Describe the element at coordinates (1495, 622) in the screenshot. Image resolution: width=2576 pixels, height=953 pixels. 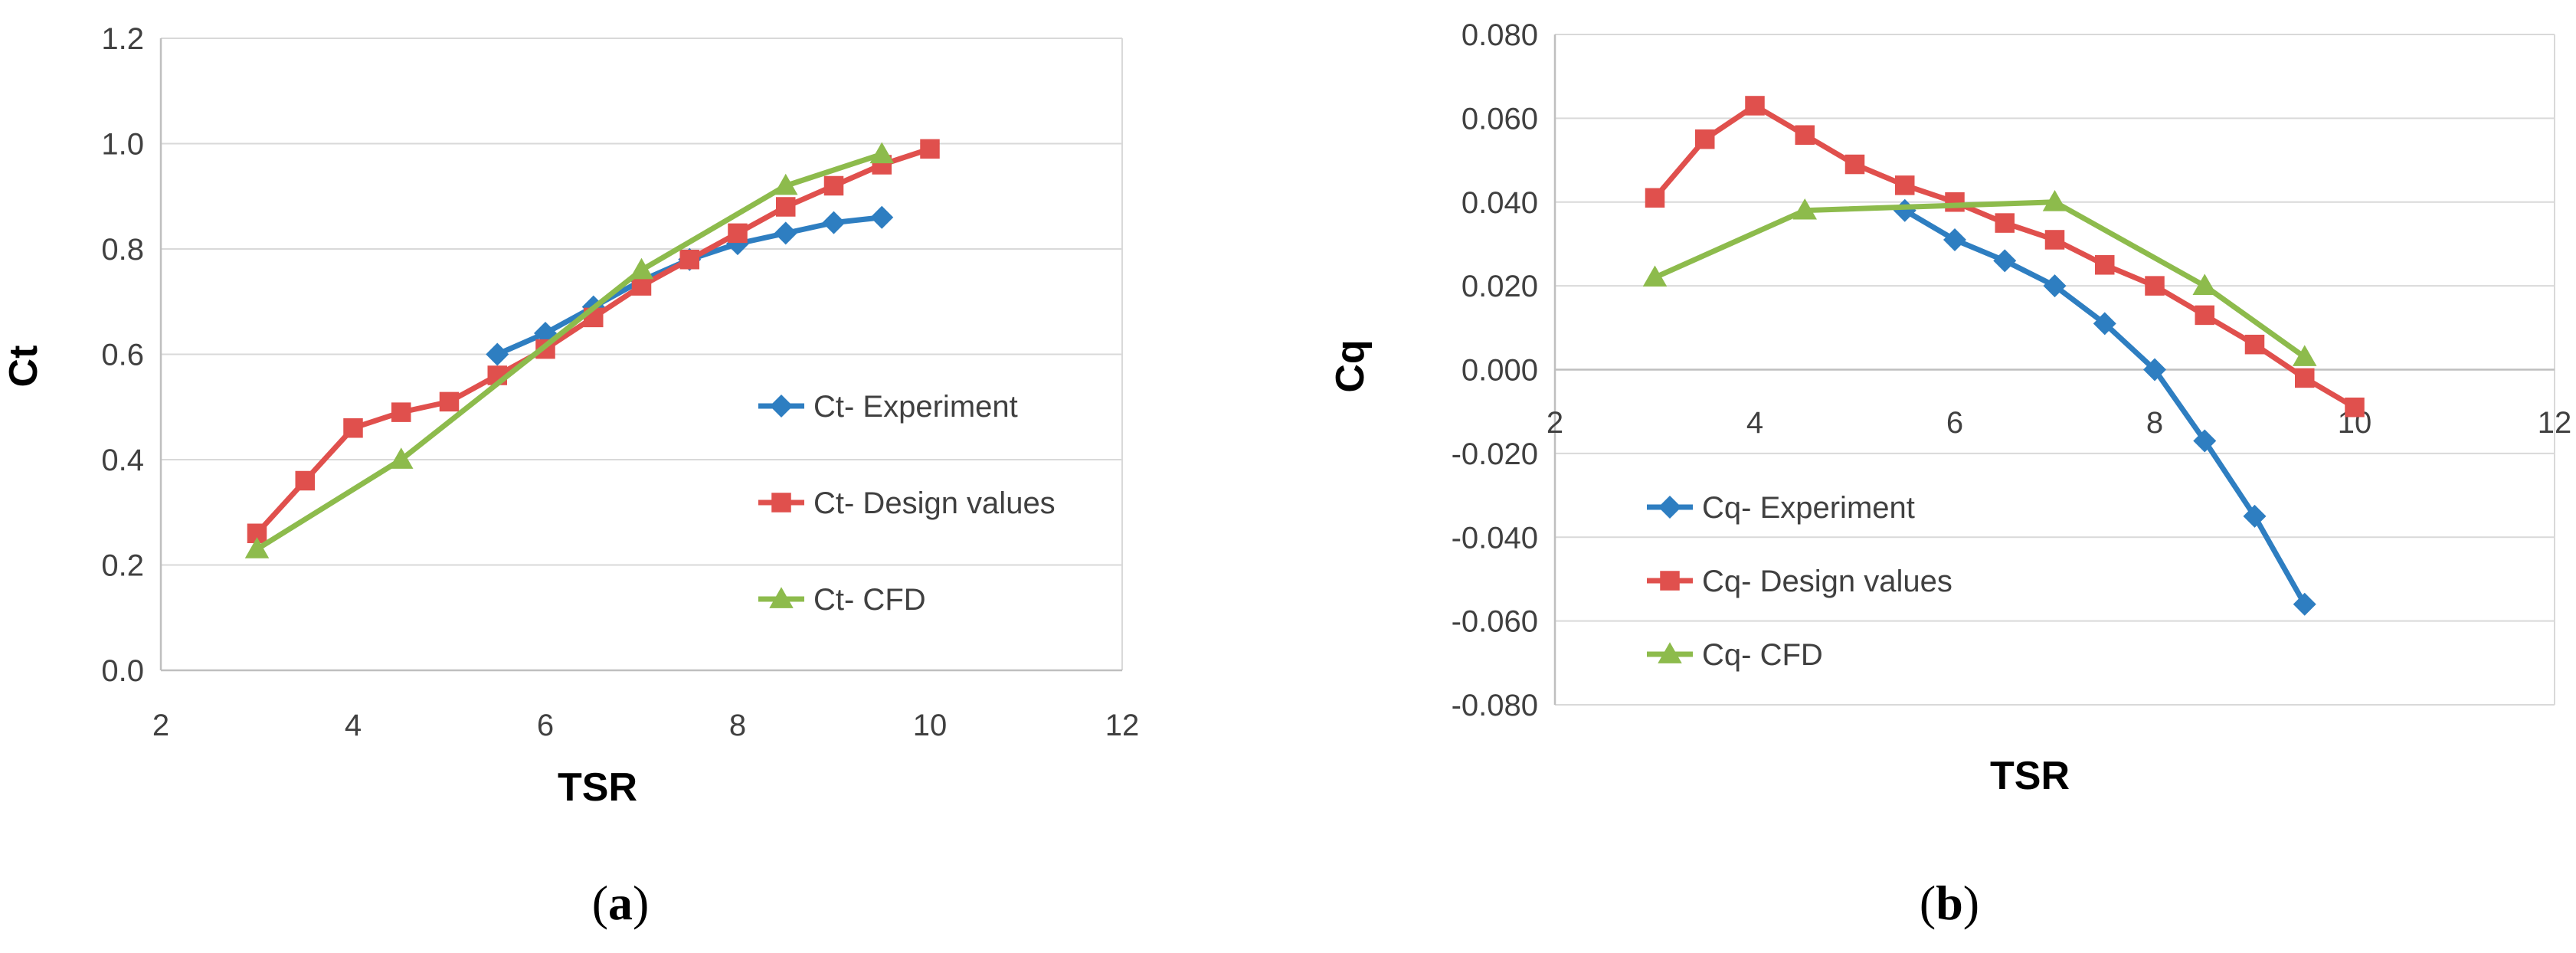
I see `chart-b-y-tick-label: -0.060` at that location.